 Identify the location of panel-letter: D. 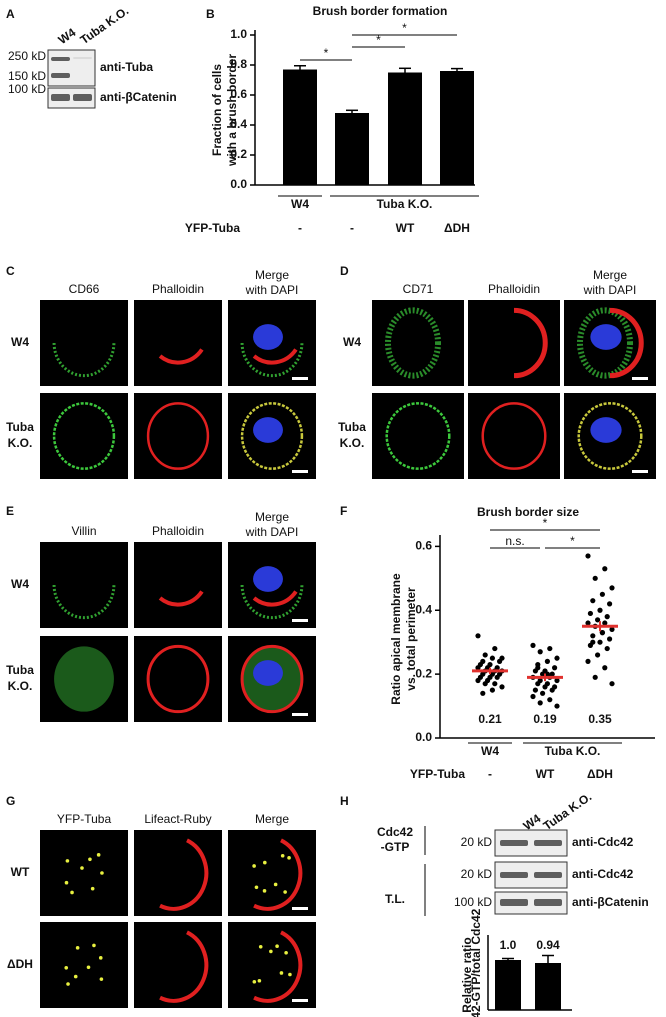
(344, 271).